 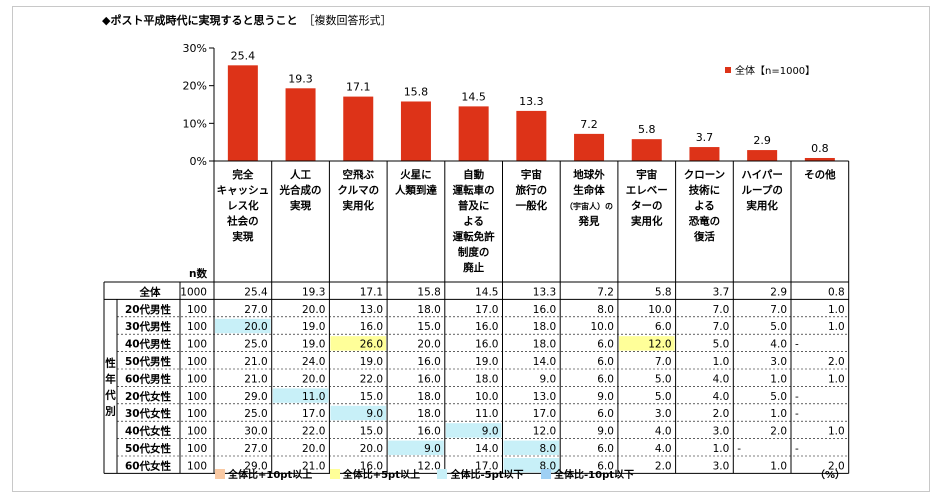 I want to click on legend-item-plus5: 全体比+5pt以上, so click(x=374, y=473).